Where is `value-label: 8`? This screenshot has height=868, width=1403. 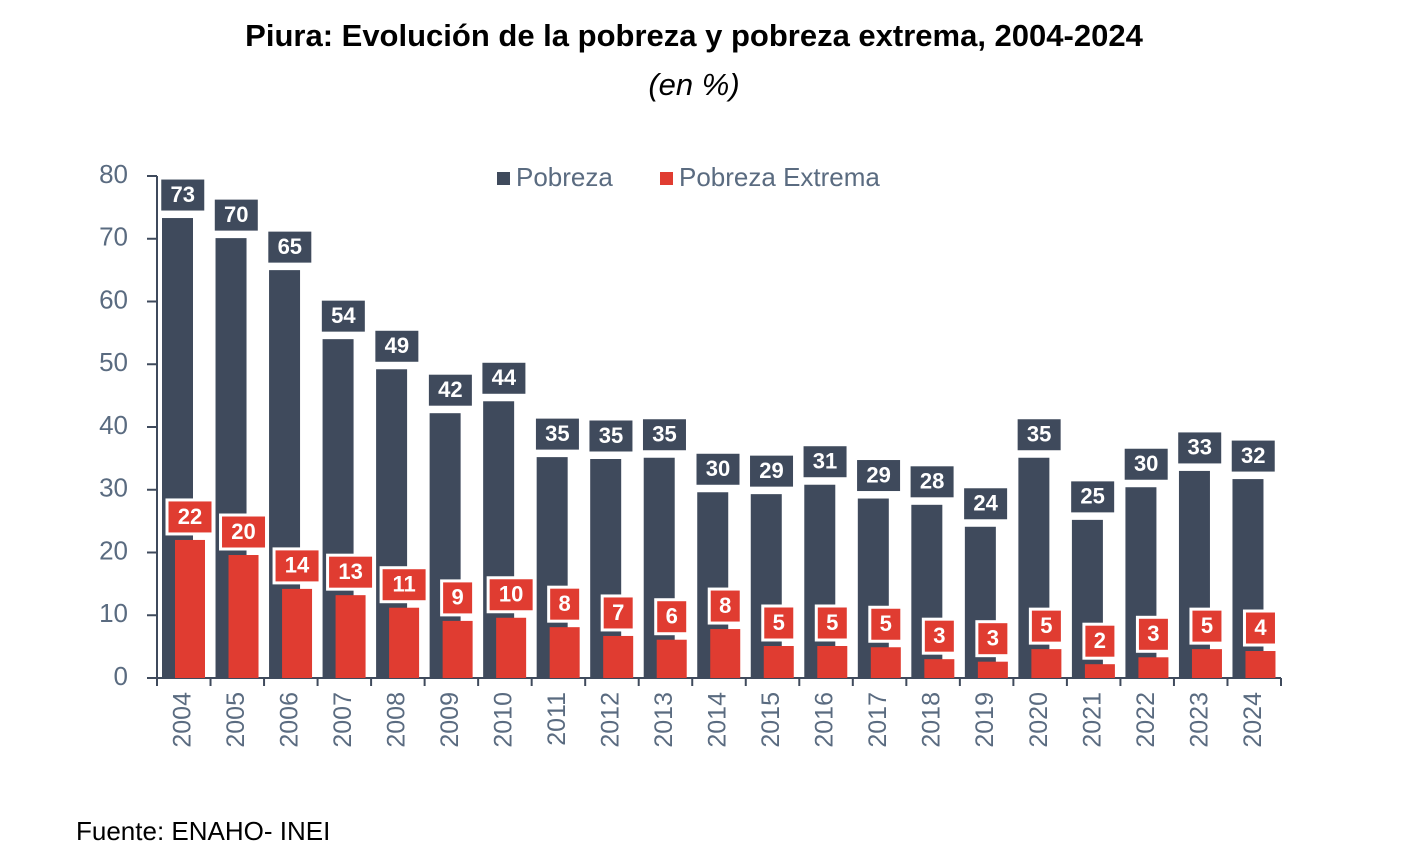 value-label: 8 is located at coordinates (565, 603).